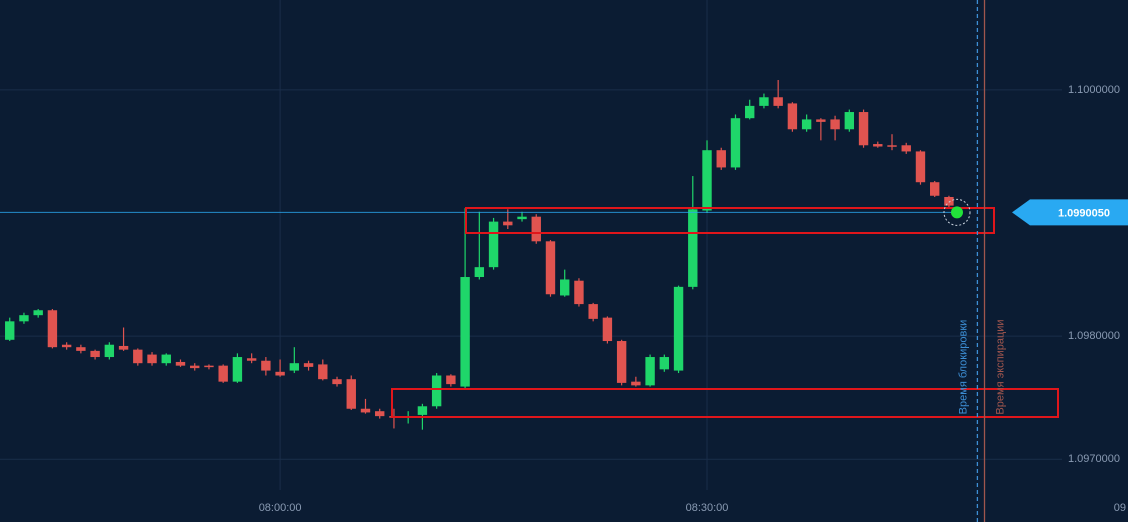  I want to click on y-tick-label: 1.1000000, so click(1094, 90).